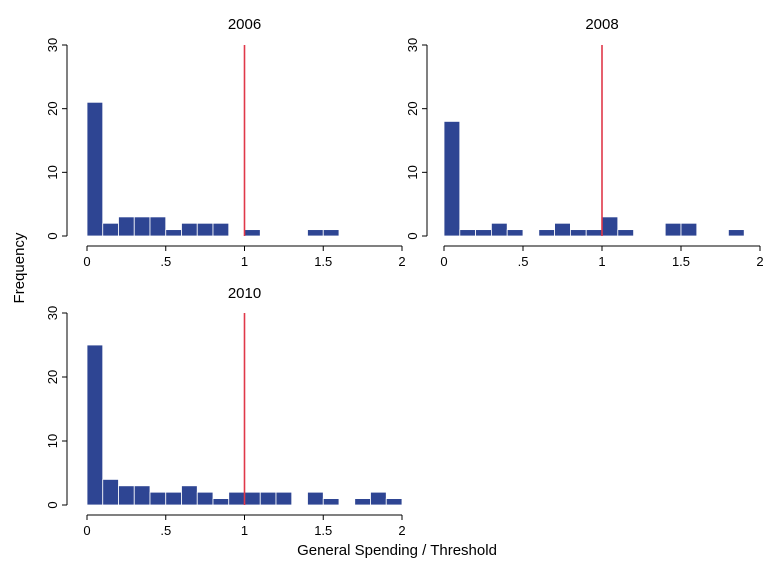 Image resolution: width=767 pixels, height=565 pixels. What do you see at coordinates (601, 24) in the screenshot?
I see `panel-title: 2008` at bounding box center [601, 24].